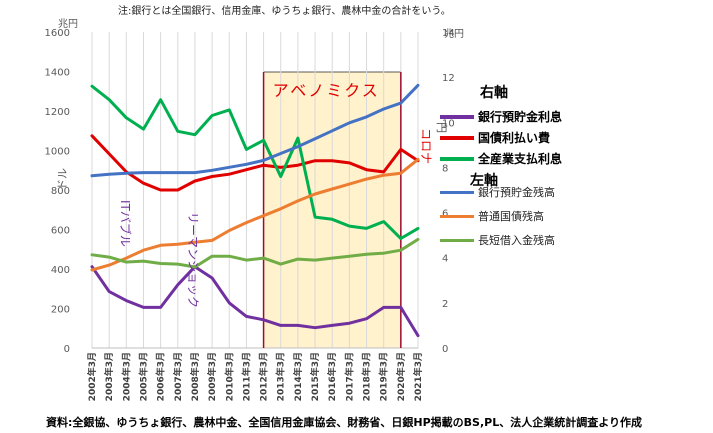 The width and height of the screenshot is (713, 433). Describe the element at coordinates (126, 376) in the screenshot. I see `x-tick-label: 2004年3月` at that location.